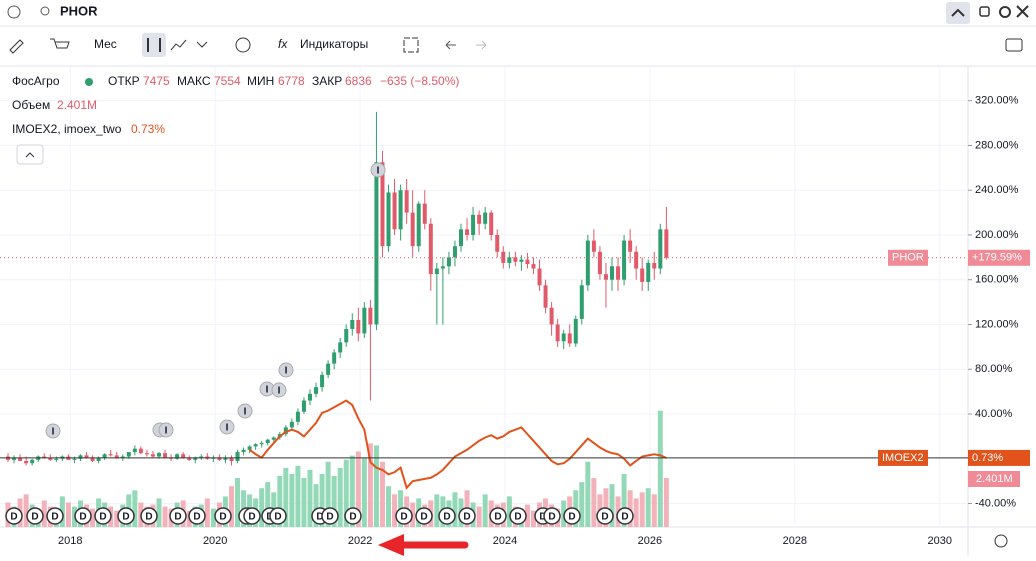 The width and height of the screenshot is (1036, 561). Describe the element at coordinates (327, 81) in the screenshot. I see `legend-close-label: ЗАКР` at that location.